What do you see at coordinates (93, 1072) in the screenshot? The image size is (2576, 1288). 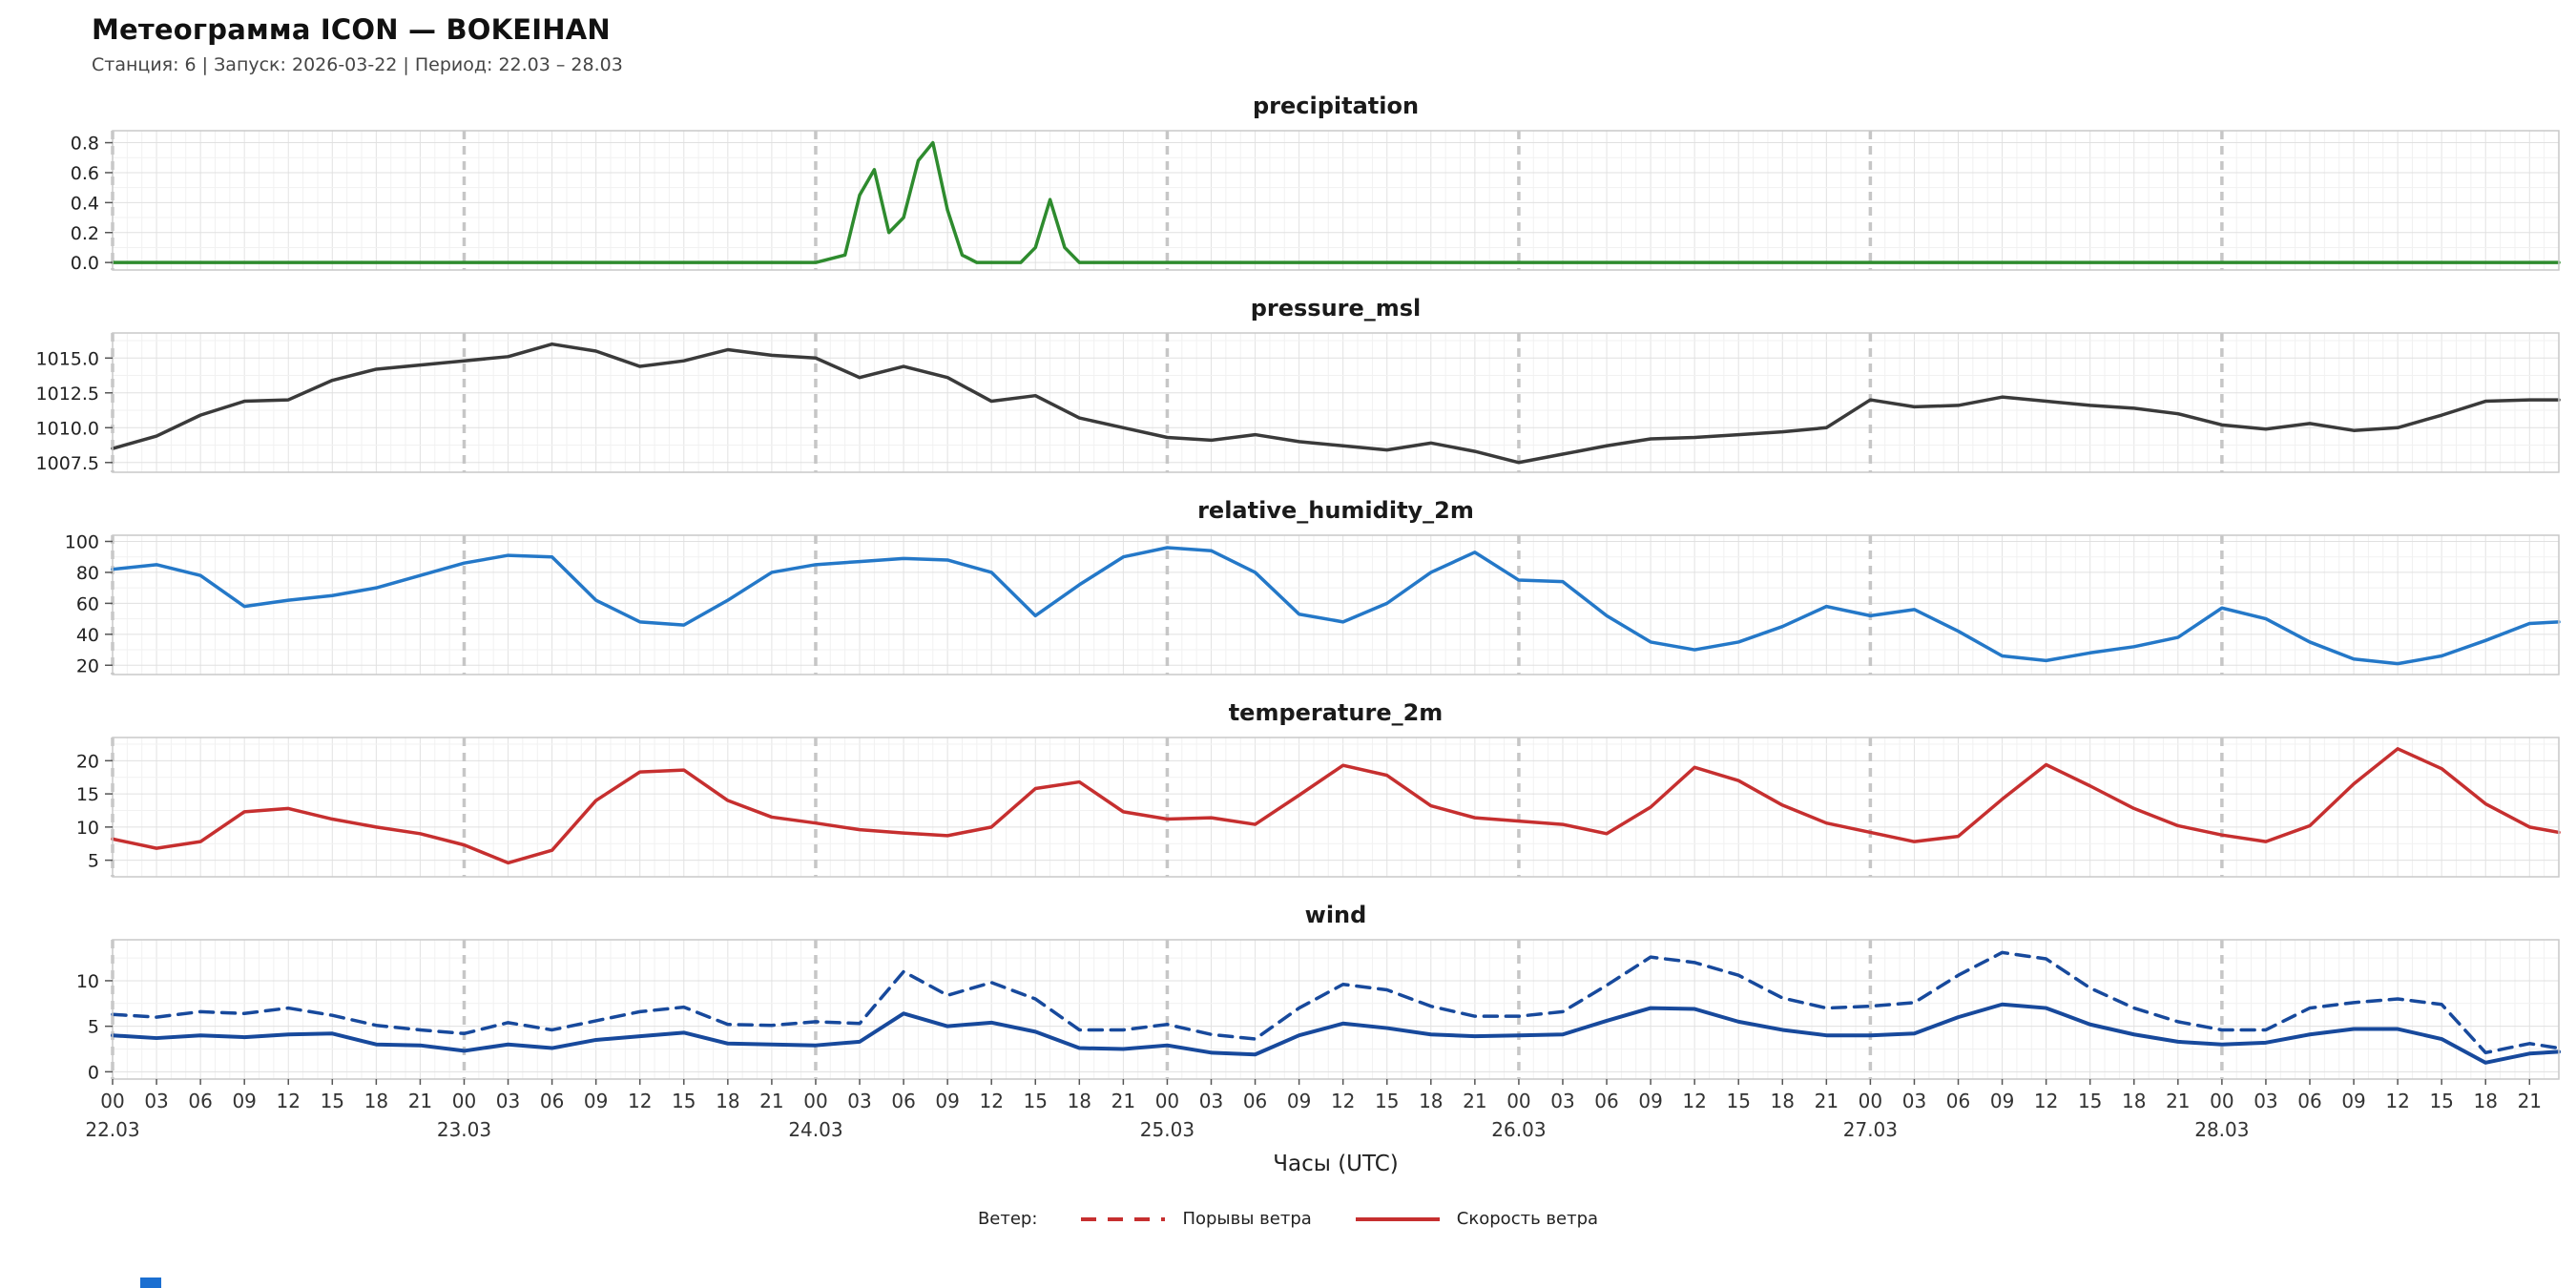 I see `svg-text: 0` at bounding box center [93, 1072].